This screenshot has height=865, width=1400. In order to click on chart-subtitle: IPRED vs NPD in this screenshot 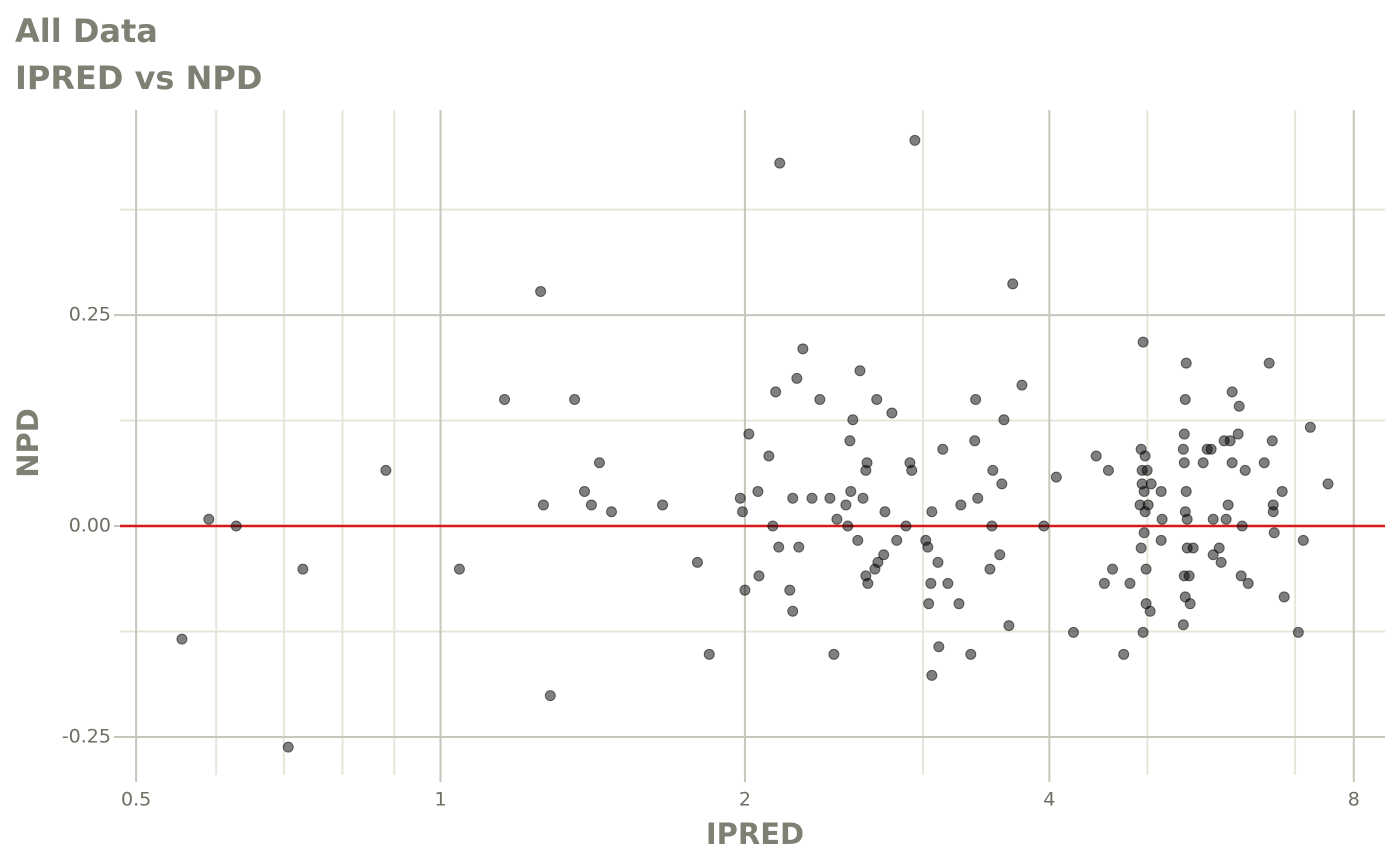, I will do `click(138, 78)`.